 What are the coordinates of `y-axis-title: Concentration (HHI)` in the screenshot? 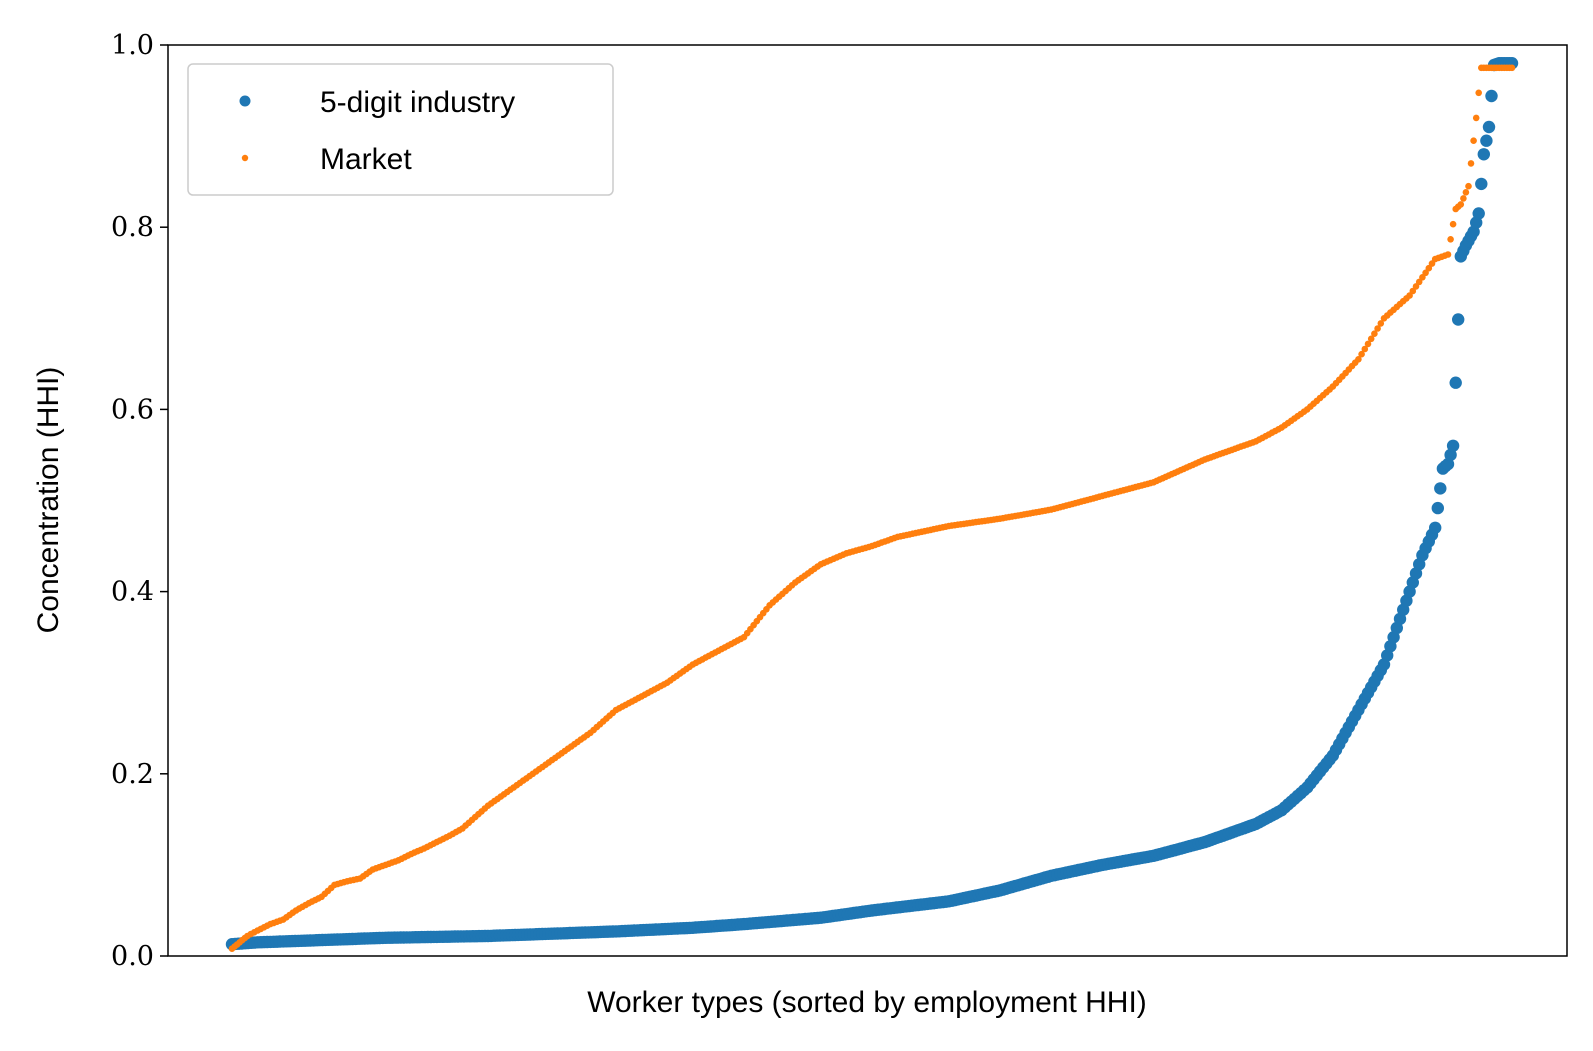 It's located at (48, 500).